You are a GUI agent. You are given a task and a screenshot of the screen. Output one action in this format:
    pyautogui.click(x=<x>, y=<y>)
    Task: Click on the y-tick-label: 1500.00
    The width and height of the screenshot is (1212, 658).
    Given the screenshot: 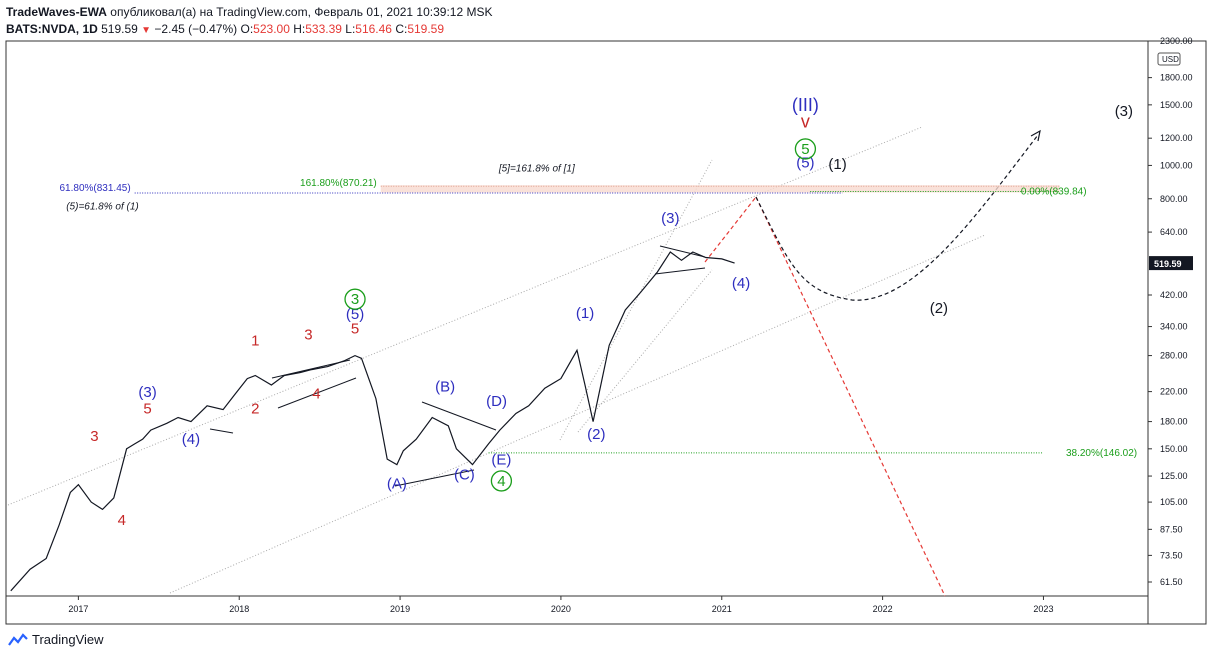 What is the action you would take?
    pyautogui.click(x=1176, y=105)
    